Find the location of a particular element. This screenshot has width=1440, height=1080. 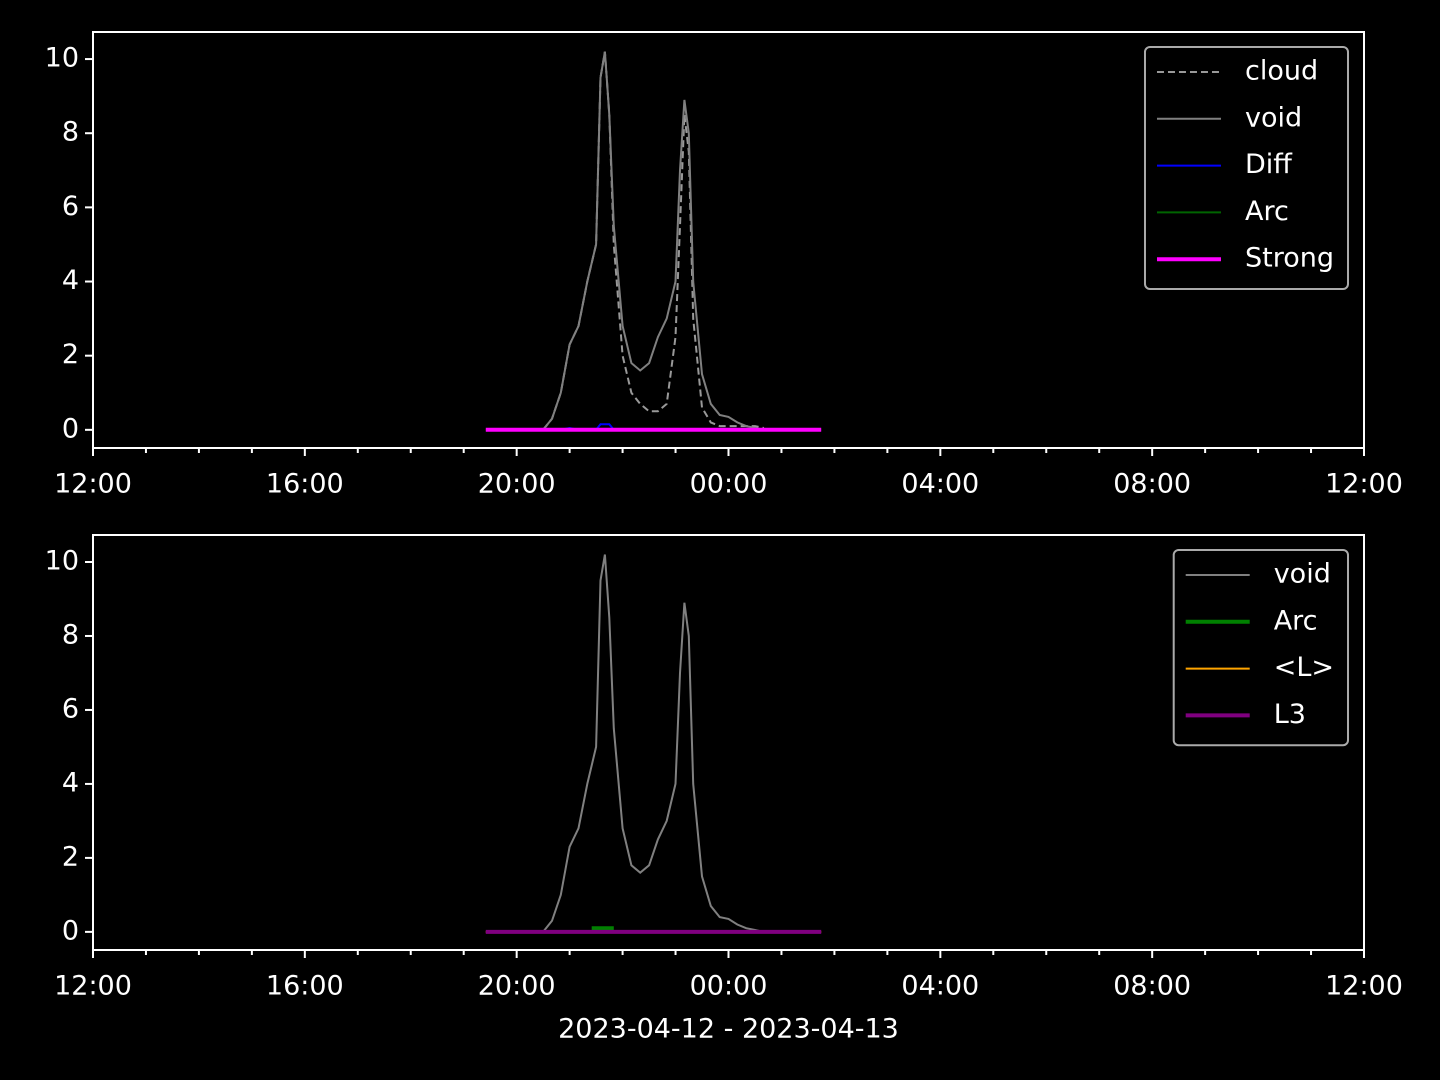

legend-label: cloud is located at coordinates (1281, 71).